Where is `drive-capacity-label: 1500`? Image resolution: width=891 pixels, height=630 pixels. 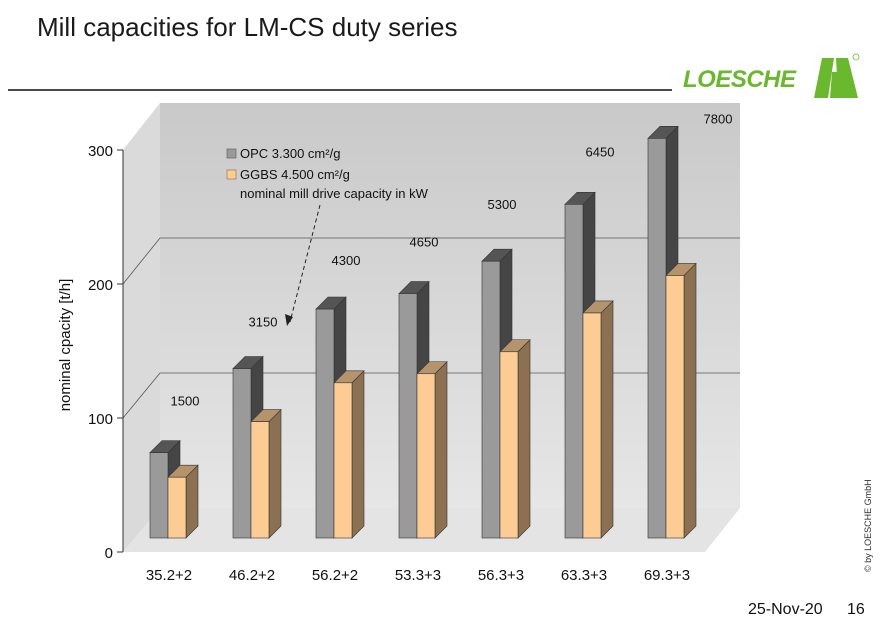
drive-capacity-label: 1500 is located at coordinates (185, 401).